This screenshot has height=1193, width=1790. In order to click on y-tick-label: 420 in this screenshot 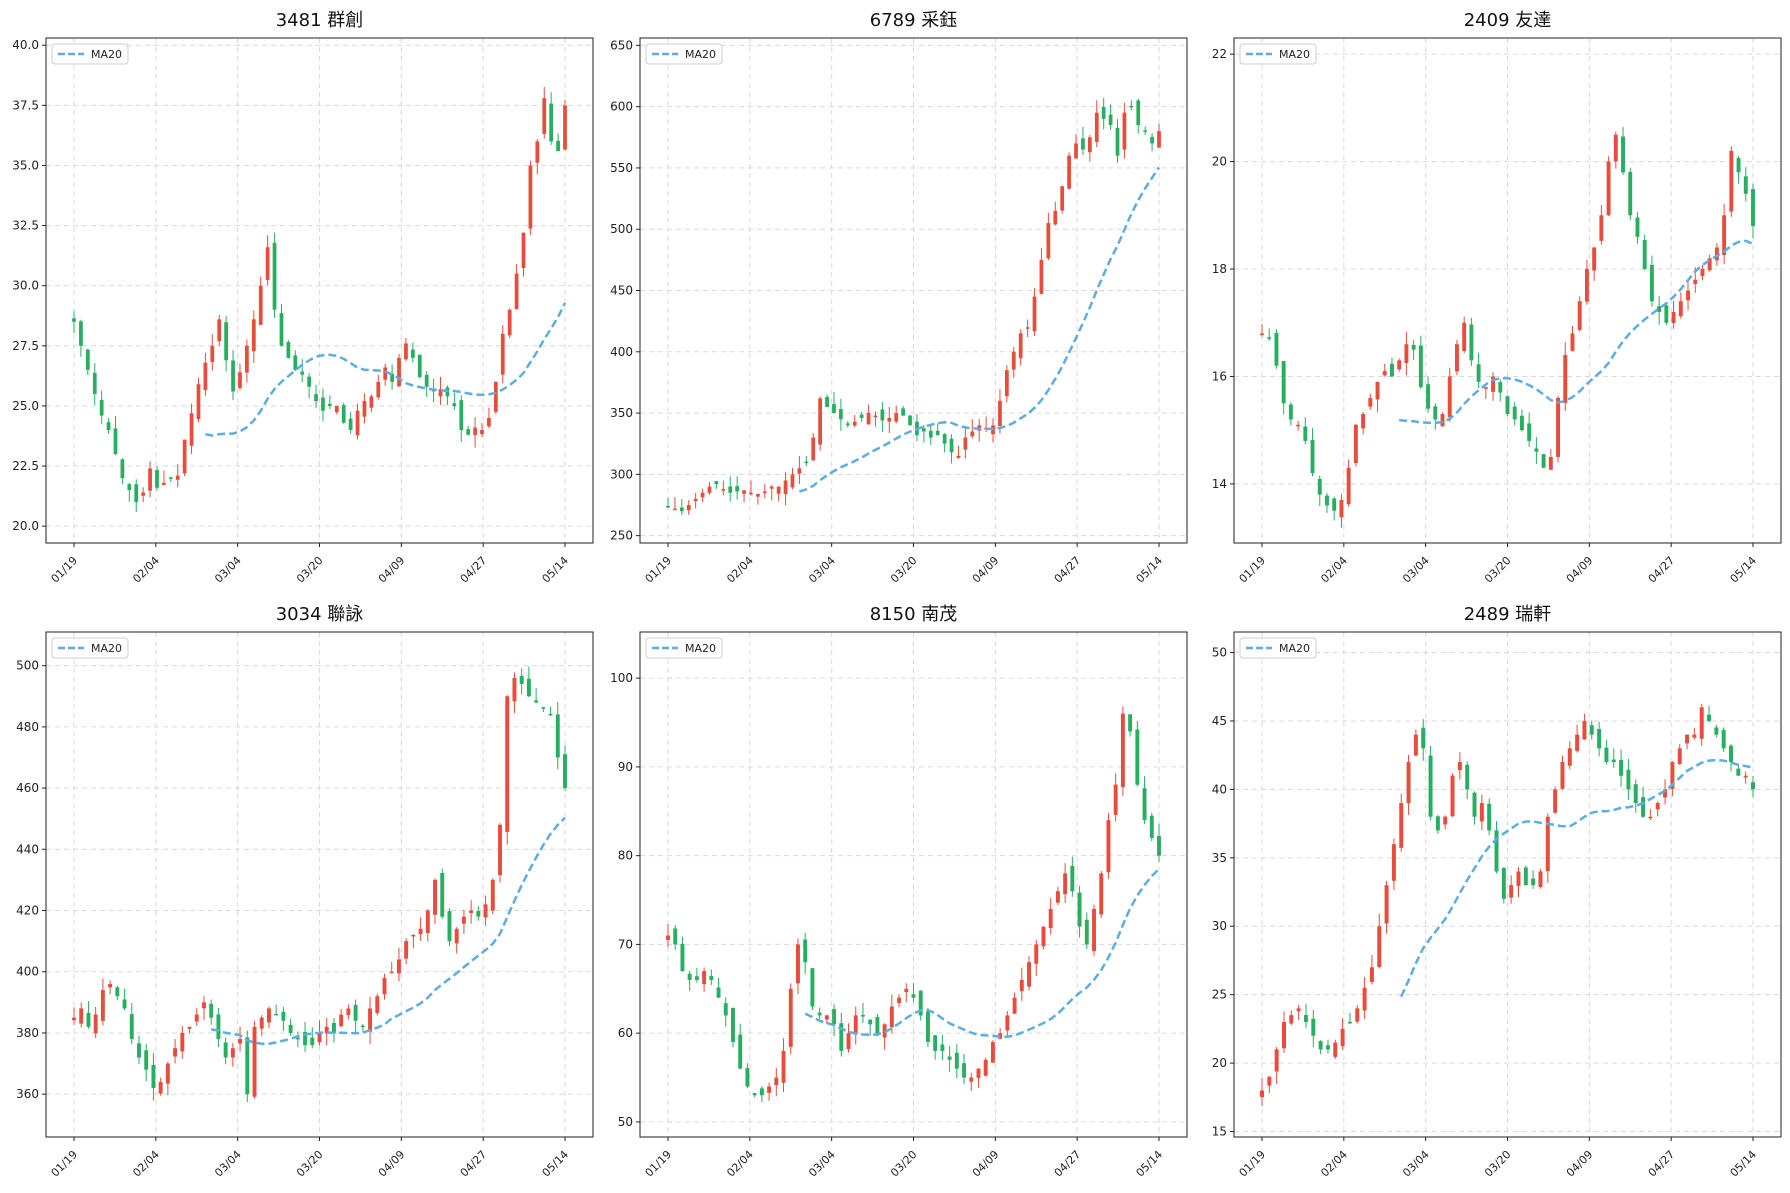, I will do `click(27, 911)`.